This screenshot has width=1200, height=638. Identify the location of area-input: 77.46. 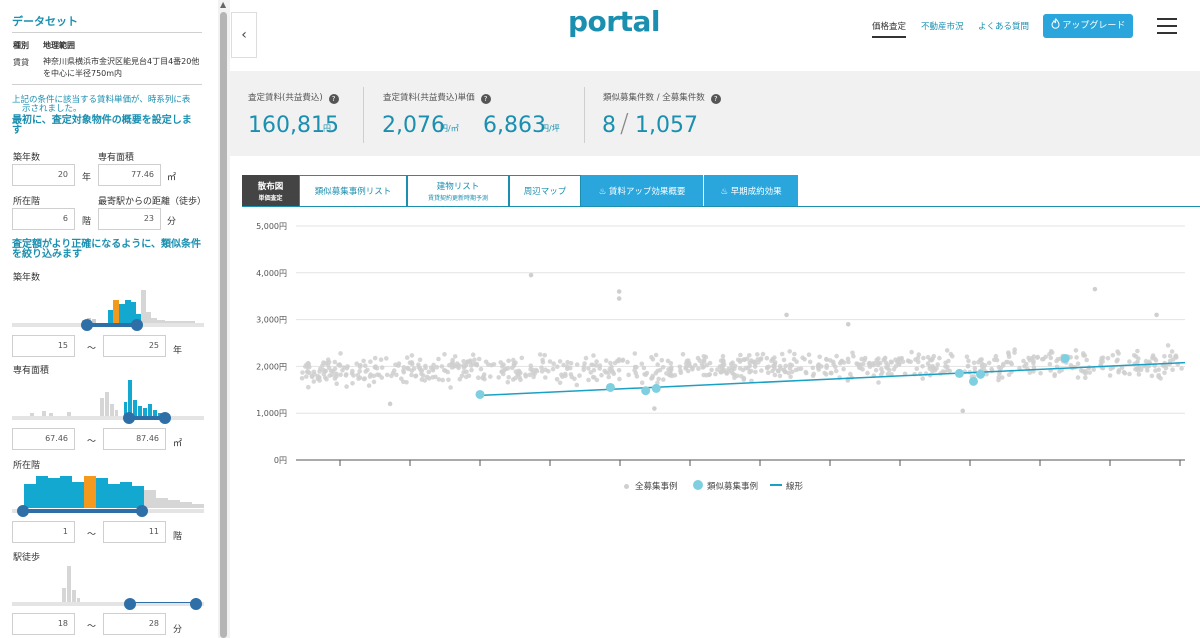
(129, 175).